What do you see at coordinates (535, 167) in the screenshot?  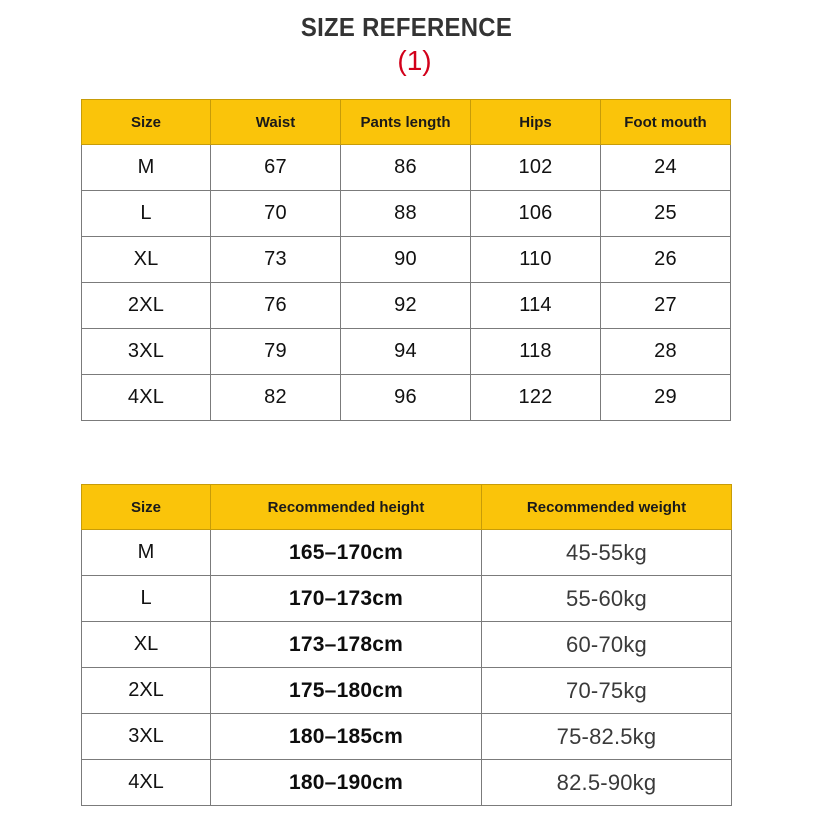 I see `cell-hips: 102` at bounding box center [535, 167].